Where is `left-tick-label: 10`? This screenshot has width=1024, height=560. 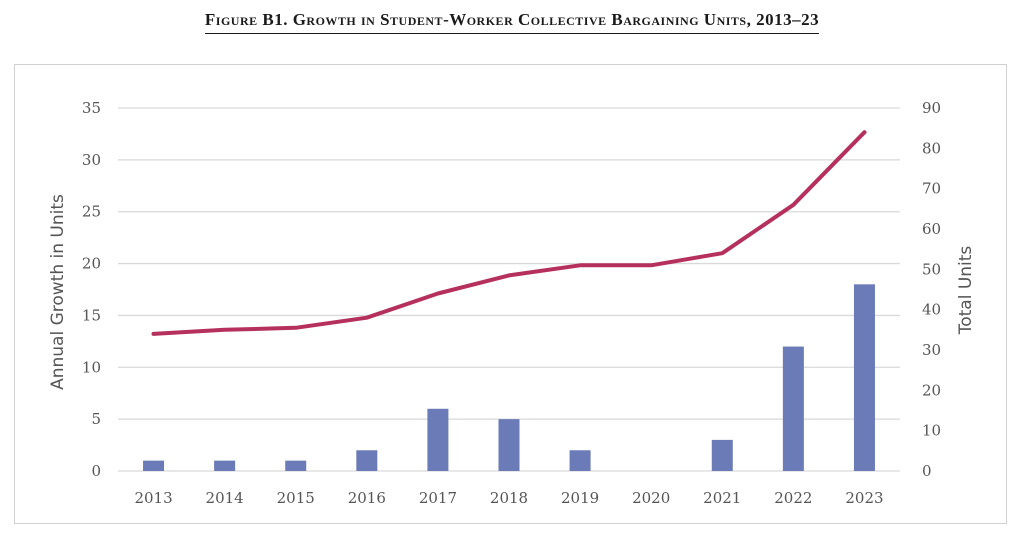
left-tick-label: 10 is located at coordinates (91, 367).